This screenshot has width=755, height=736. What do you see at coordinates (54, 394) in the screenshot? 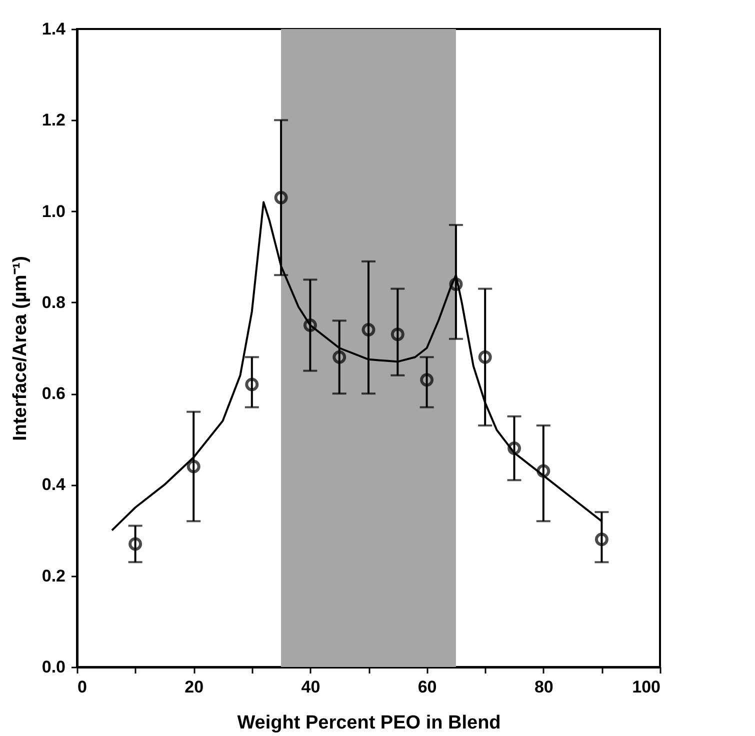
I see `y-tick-label: 0.6` at bounding box center [54, 394].